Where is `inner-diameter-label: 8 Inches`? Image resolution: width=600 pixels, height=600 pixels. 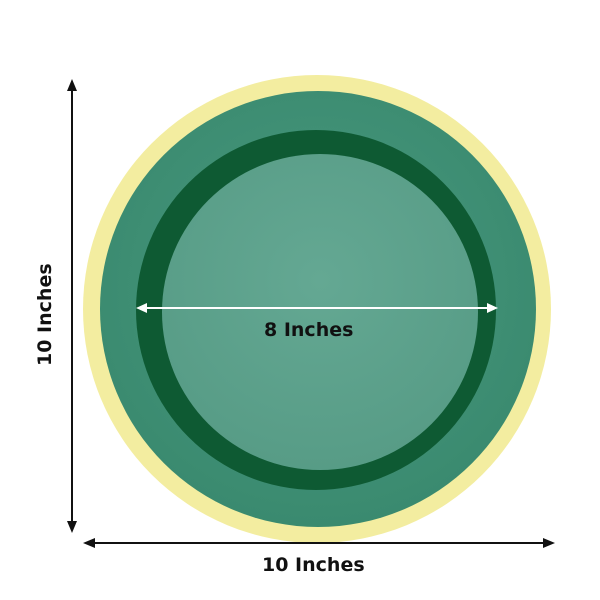 inner-diameter-label: 8 Inches is located at coordinates (309, 330).